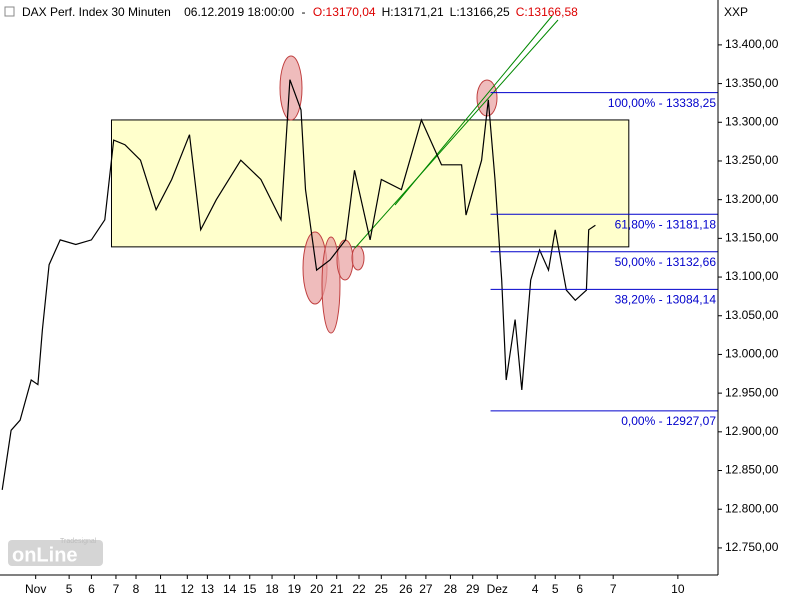  What do you see at coordinates (752, 276) in the screenshot?
I see `y-tick-label: 13.100,00` at bounding box center [752, 276].